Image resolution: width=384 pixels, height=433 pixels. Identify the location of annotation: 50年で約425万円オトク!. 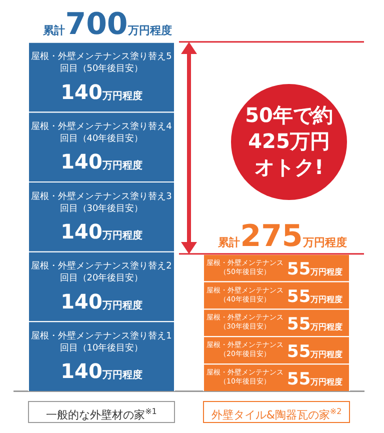
(289, 141).